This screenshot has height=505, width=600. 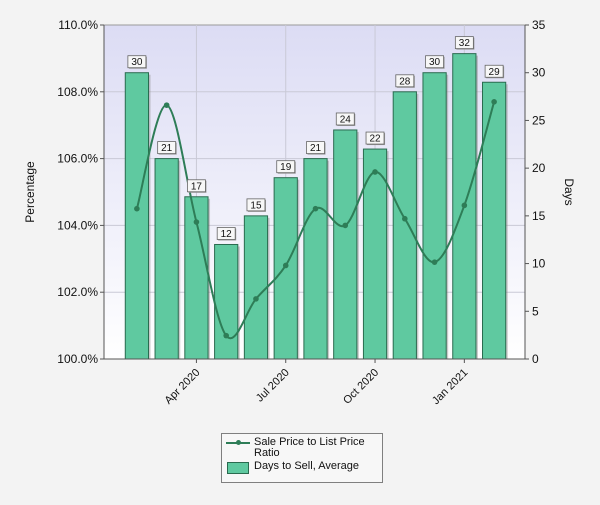 I want to click on data-label: 17, so click(x=197, y=186).